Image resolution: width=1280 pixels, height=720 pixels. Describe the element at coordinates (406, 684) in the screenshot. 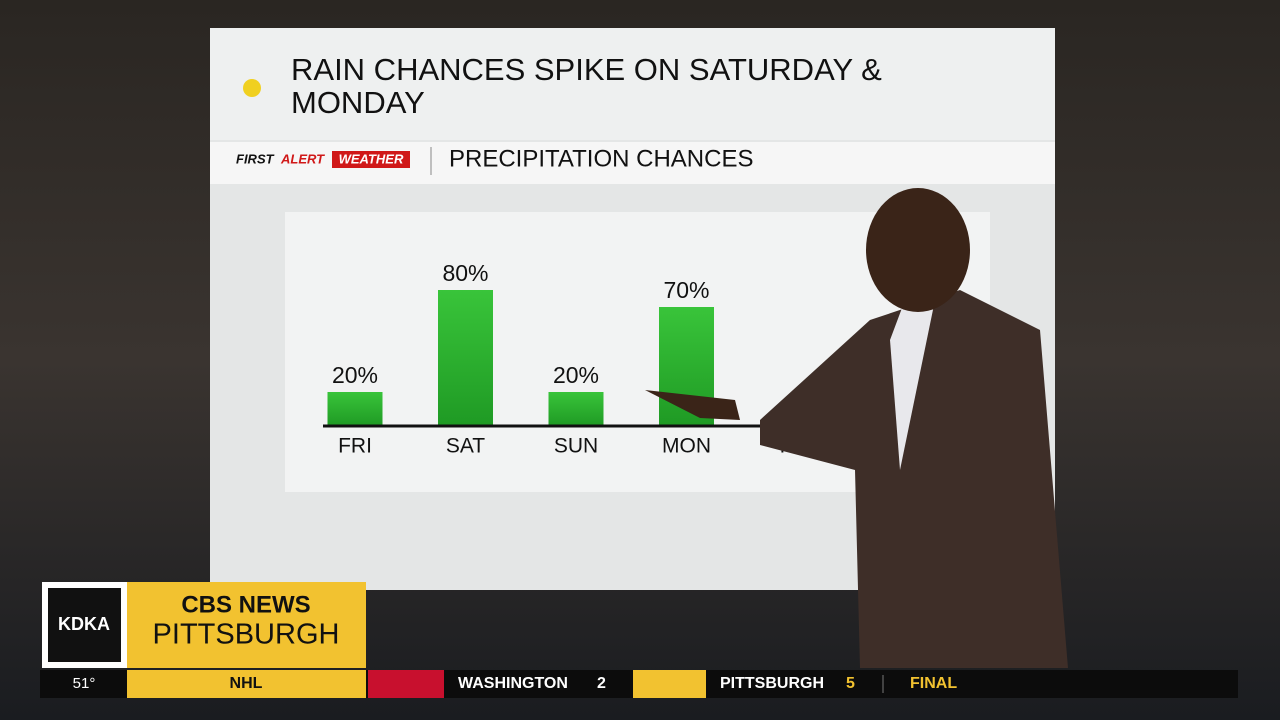

I see `away-logo` at that location.